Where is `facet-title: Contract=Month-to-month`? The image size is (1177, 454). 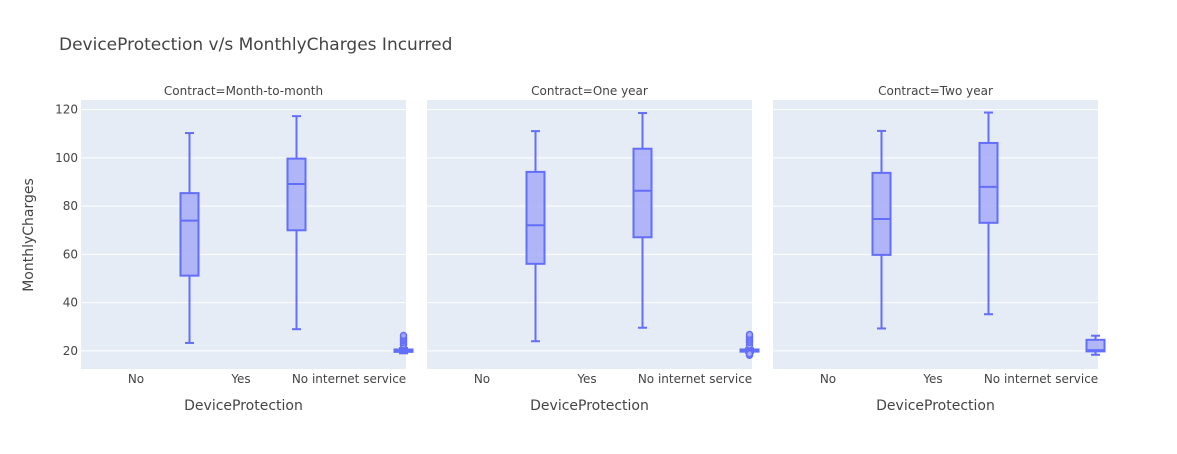 facet-title: Contract=Month-to-month is located at coordinates (243, 91).